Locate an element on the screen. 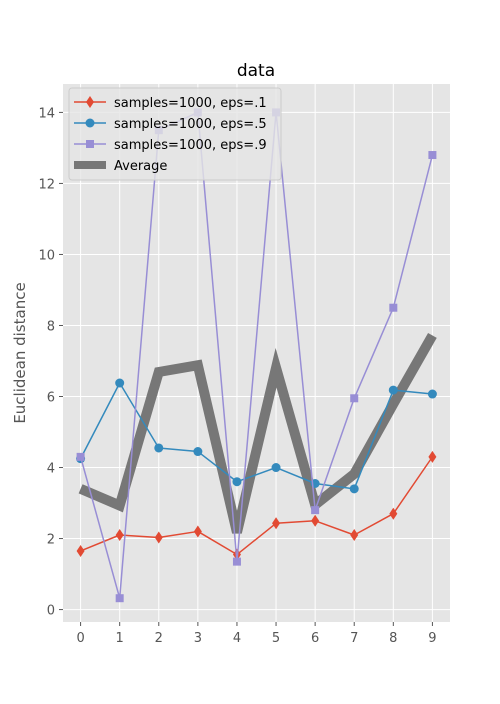  y-axis-label: Euclidean distance is located at coordinates (20, 352).